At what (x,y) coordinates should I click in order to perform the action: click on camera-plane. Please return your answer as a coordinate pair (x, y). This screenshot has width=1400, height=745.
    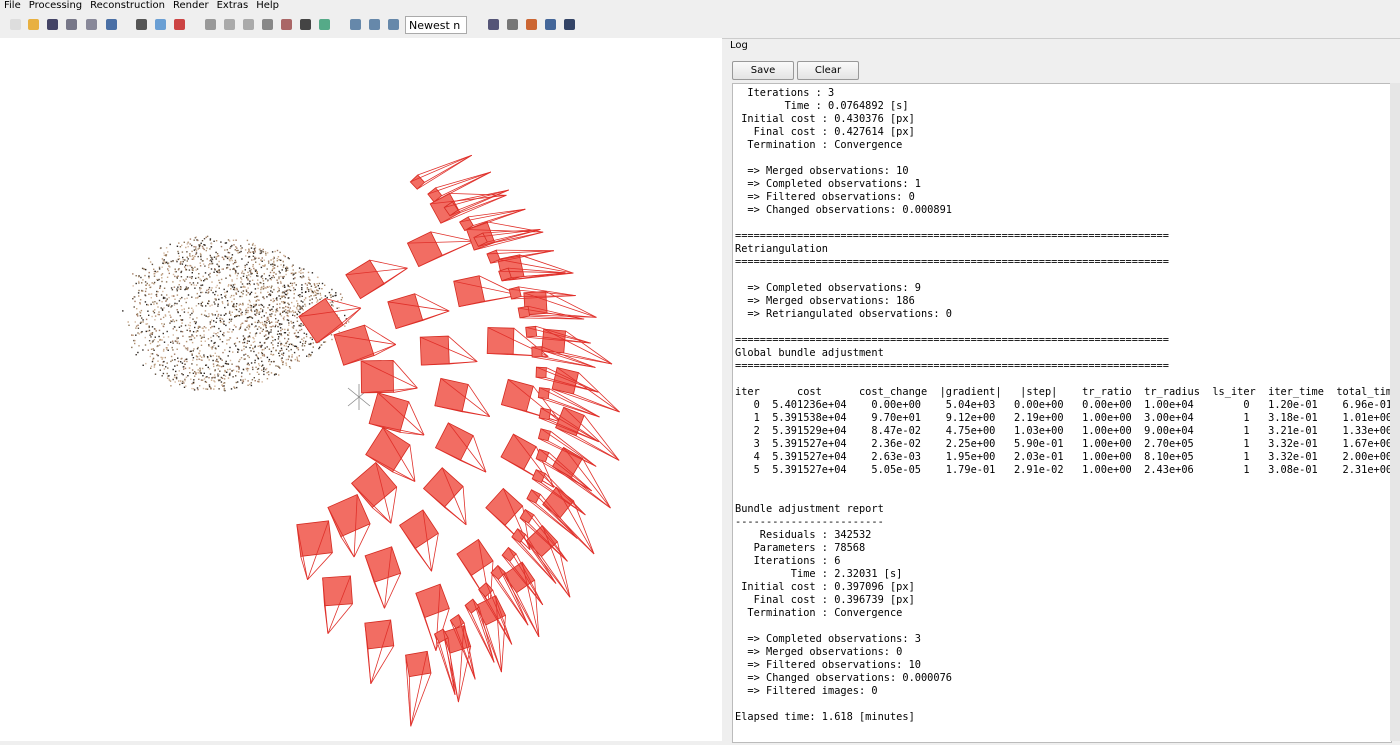
    Looking at the image, I should click on (365, 279).